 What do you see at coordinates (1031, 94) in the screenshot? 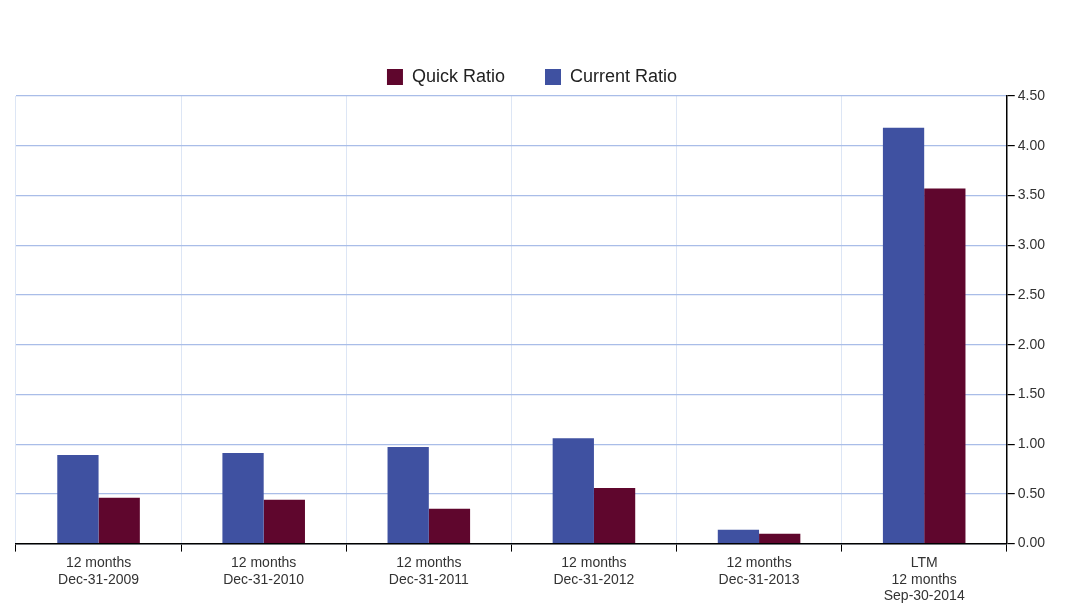
I see `y-tick-label: 4.50` at bounding box center [1031, 94].